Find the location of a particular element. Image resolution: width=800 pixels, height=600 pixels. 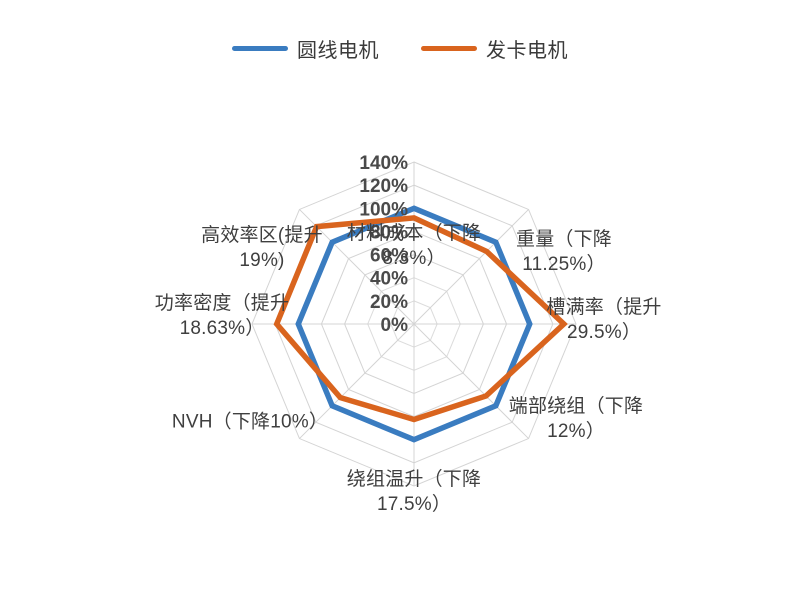

radial-axis-tick-labels: 0%20%40%60% 80%100%120%140% is located at coordinates (383, 244).